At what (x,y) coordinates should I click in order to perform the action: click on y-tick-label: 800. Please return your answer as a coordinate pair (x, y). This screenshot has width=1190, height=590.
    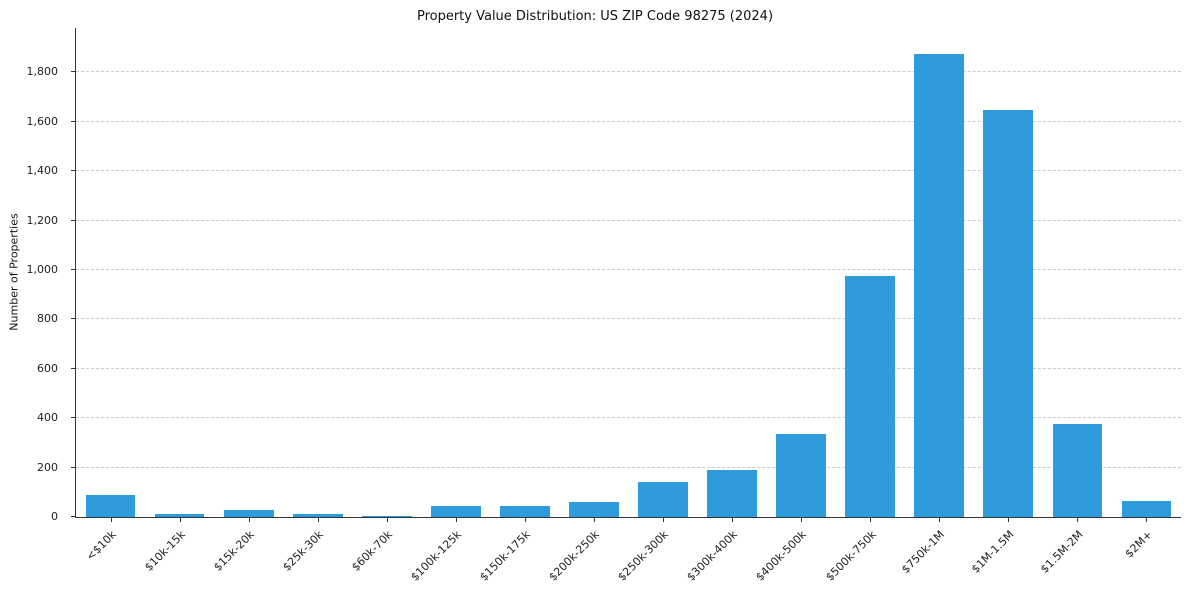
    Looking at the image, I should click on (47, 319).